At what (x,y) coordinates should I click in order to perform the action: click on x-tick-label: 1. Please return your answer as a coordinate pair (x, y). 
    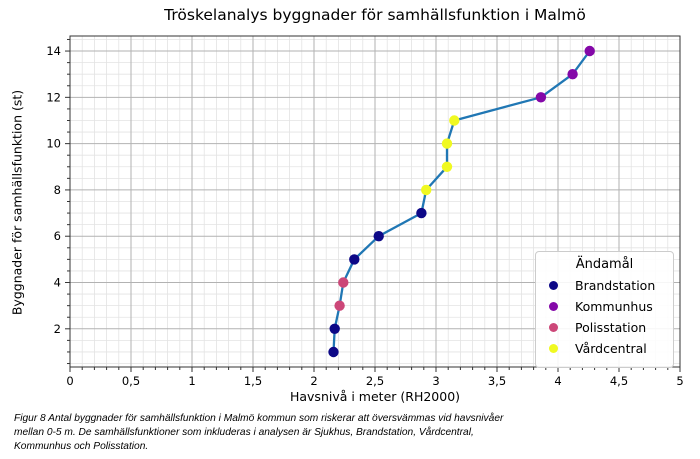
    Looking at the image, I should click on (191, 381).